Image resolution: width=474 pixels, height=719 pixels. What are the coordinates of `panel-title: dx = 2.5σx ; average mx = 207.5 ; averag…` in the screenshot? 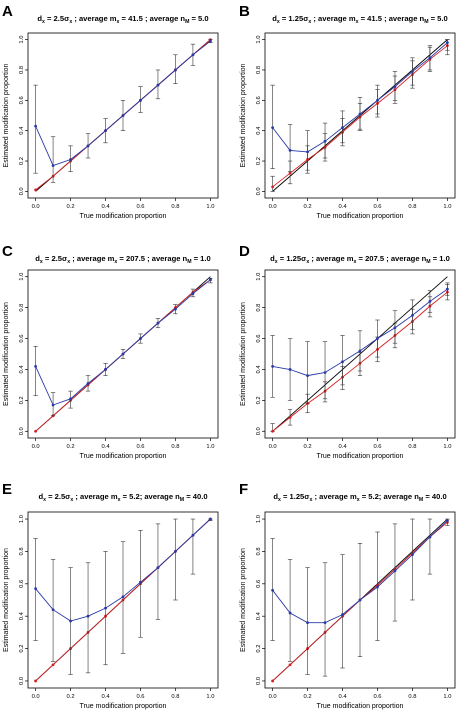 It's located at (122, 259).